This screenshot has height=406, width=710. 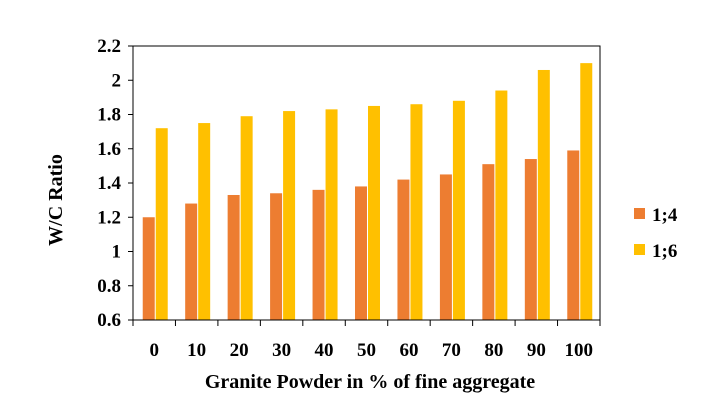 I want to click on legend-label-1-6: 1;6, so click(x=664, y=251).